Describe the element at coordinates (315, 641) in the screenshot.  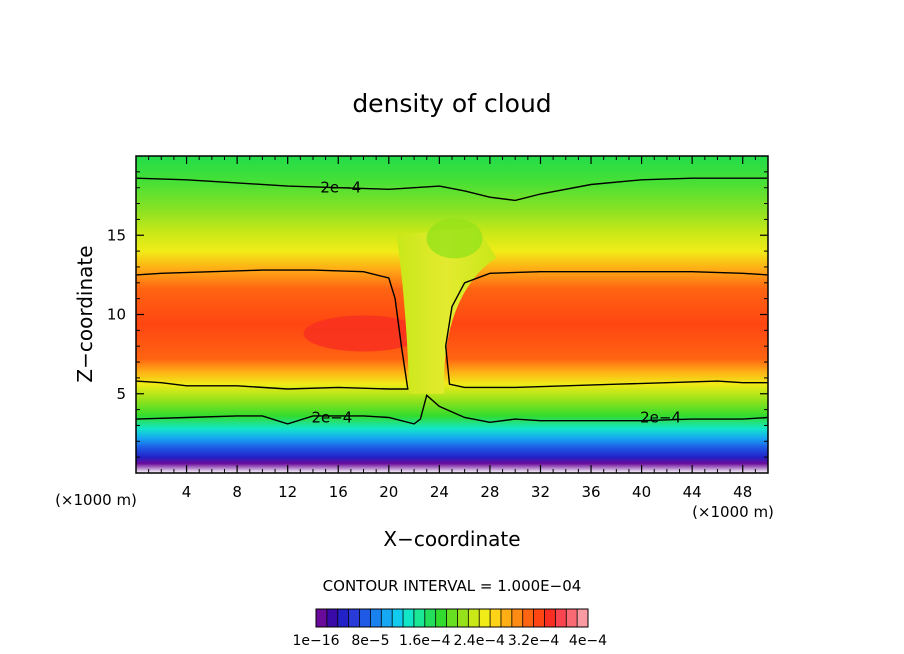
I see `colorbar-tick-label: 1e−16` at that location.